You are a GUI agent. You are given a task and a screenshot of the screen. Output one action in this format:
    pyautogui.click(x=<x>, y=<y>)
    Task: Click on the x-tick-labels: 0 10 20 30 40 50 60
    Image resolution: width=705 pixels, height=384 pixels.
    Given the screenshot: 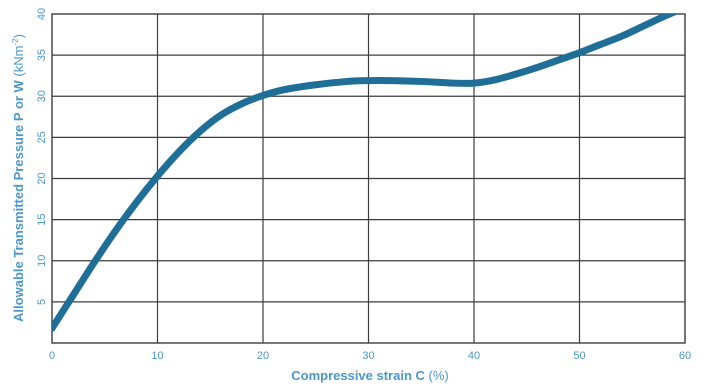 What is the action you would take?
    pyautogui.click(x=370, y=356)
    